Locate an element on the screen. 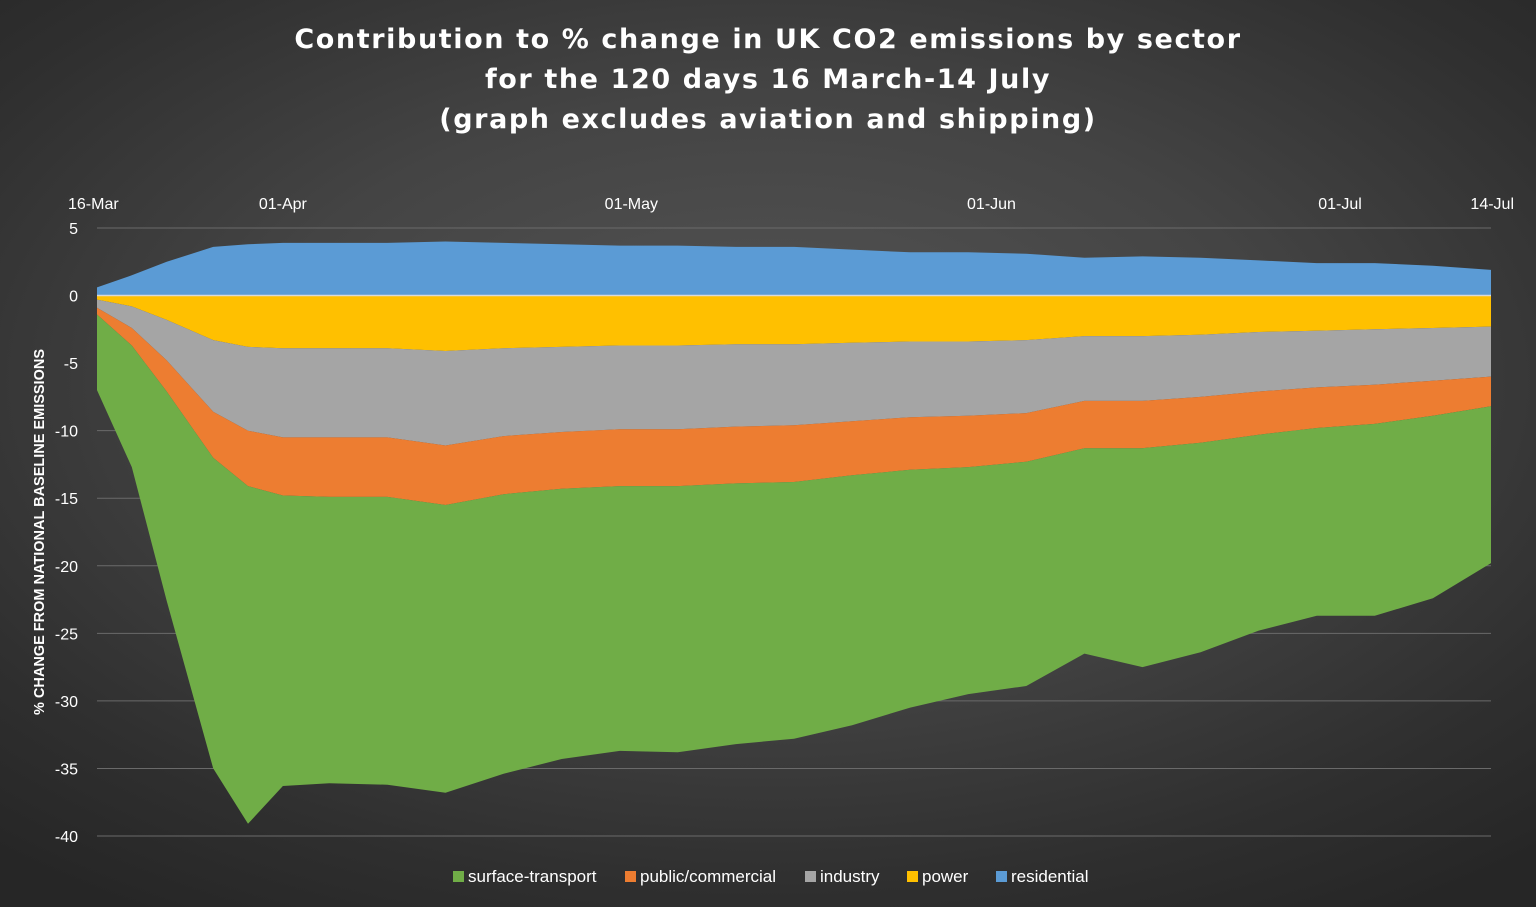  legend-item-industry: industry is located at coordinates (842, 876).